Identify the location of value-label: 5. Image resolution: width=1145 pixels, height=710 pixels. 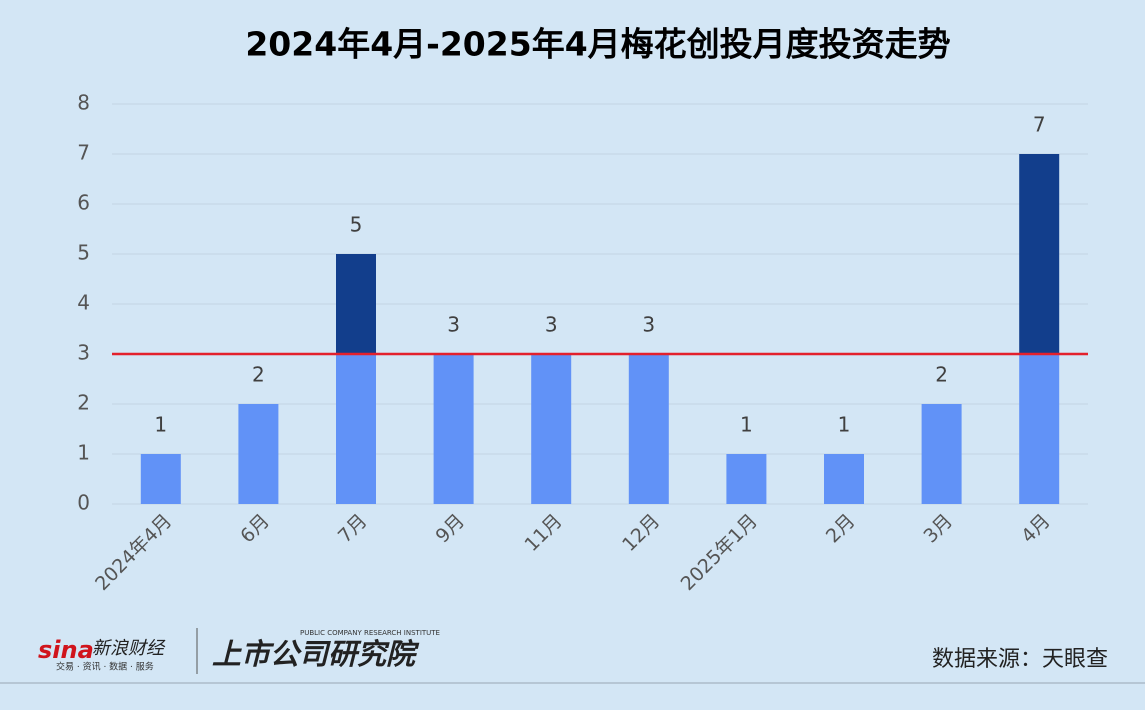
(356, 225).